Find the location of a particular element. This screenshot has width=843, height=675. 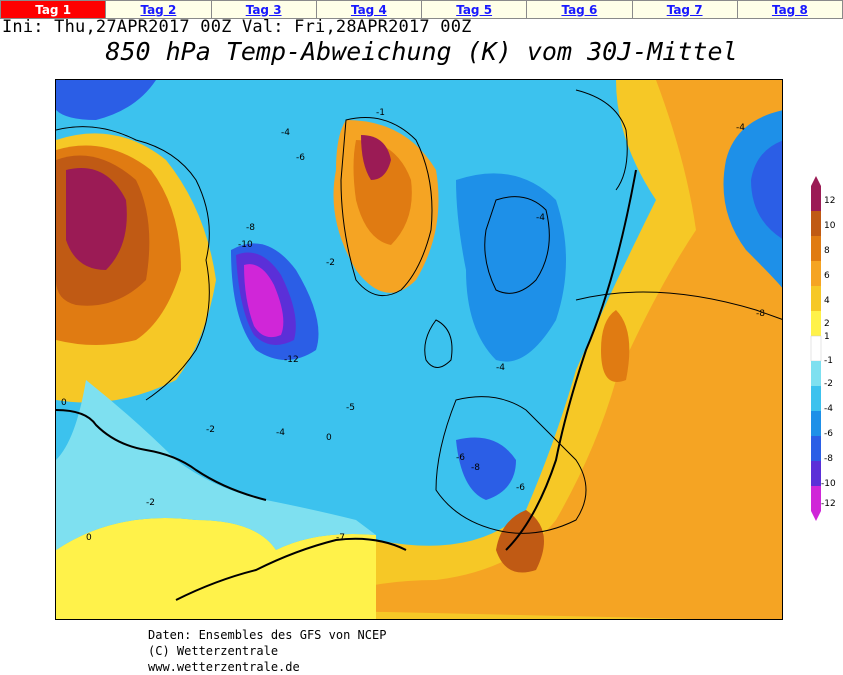

legend-tick: -2 is located at coordinates (828, 384).